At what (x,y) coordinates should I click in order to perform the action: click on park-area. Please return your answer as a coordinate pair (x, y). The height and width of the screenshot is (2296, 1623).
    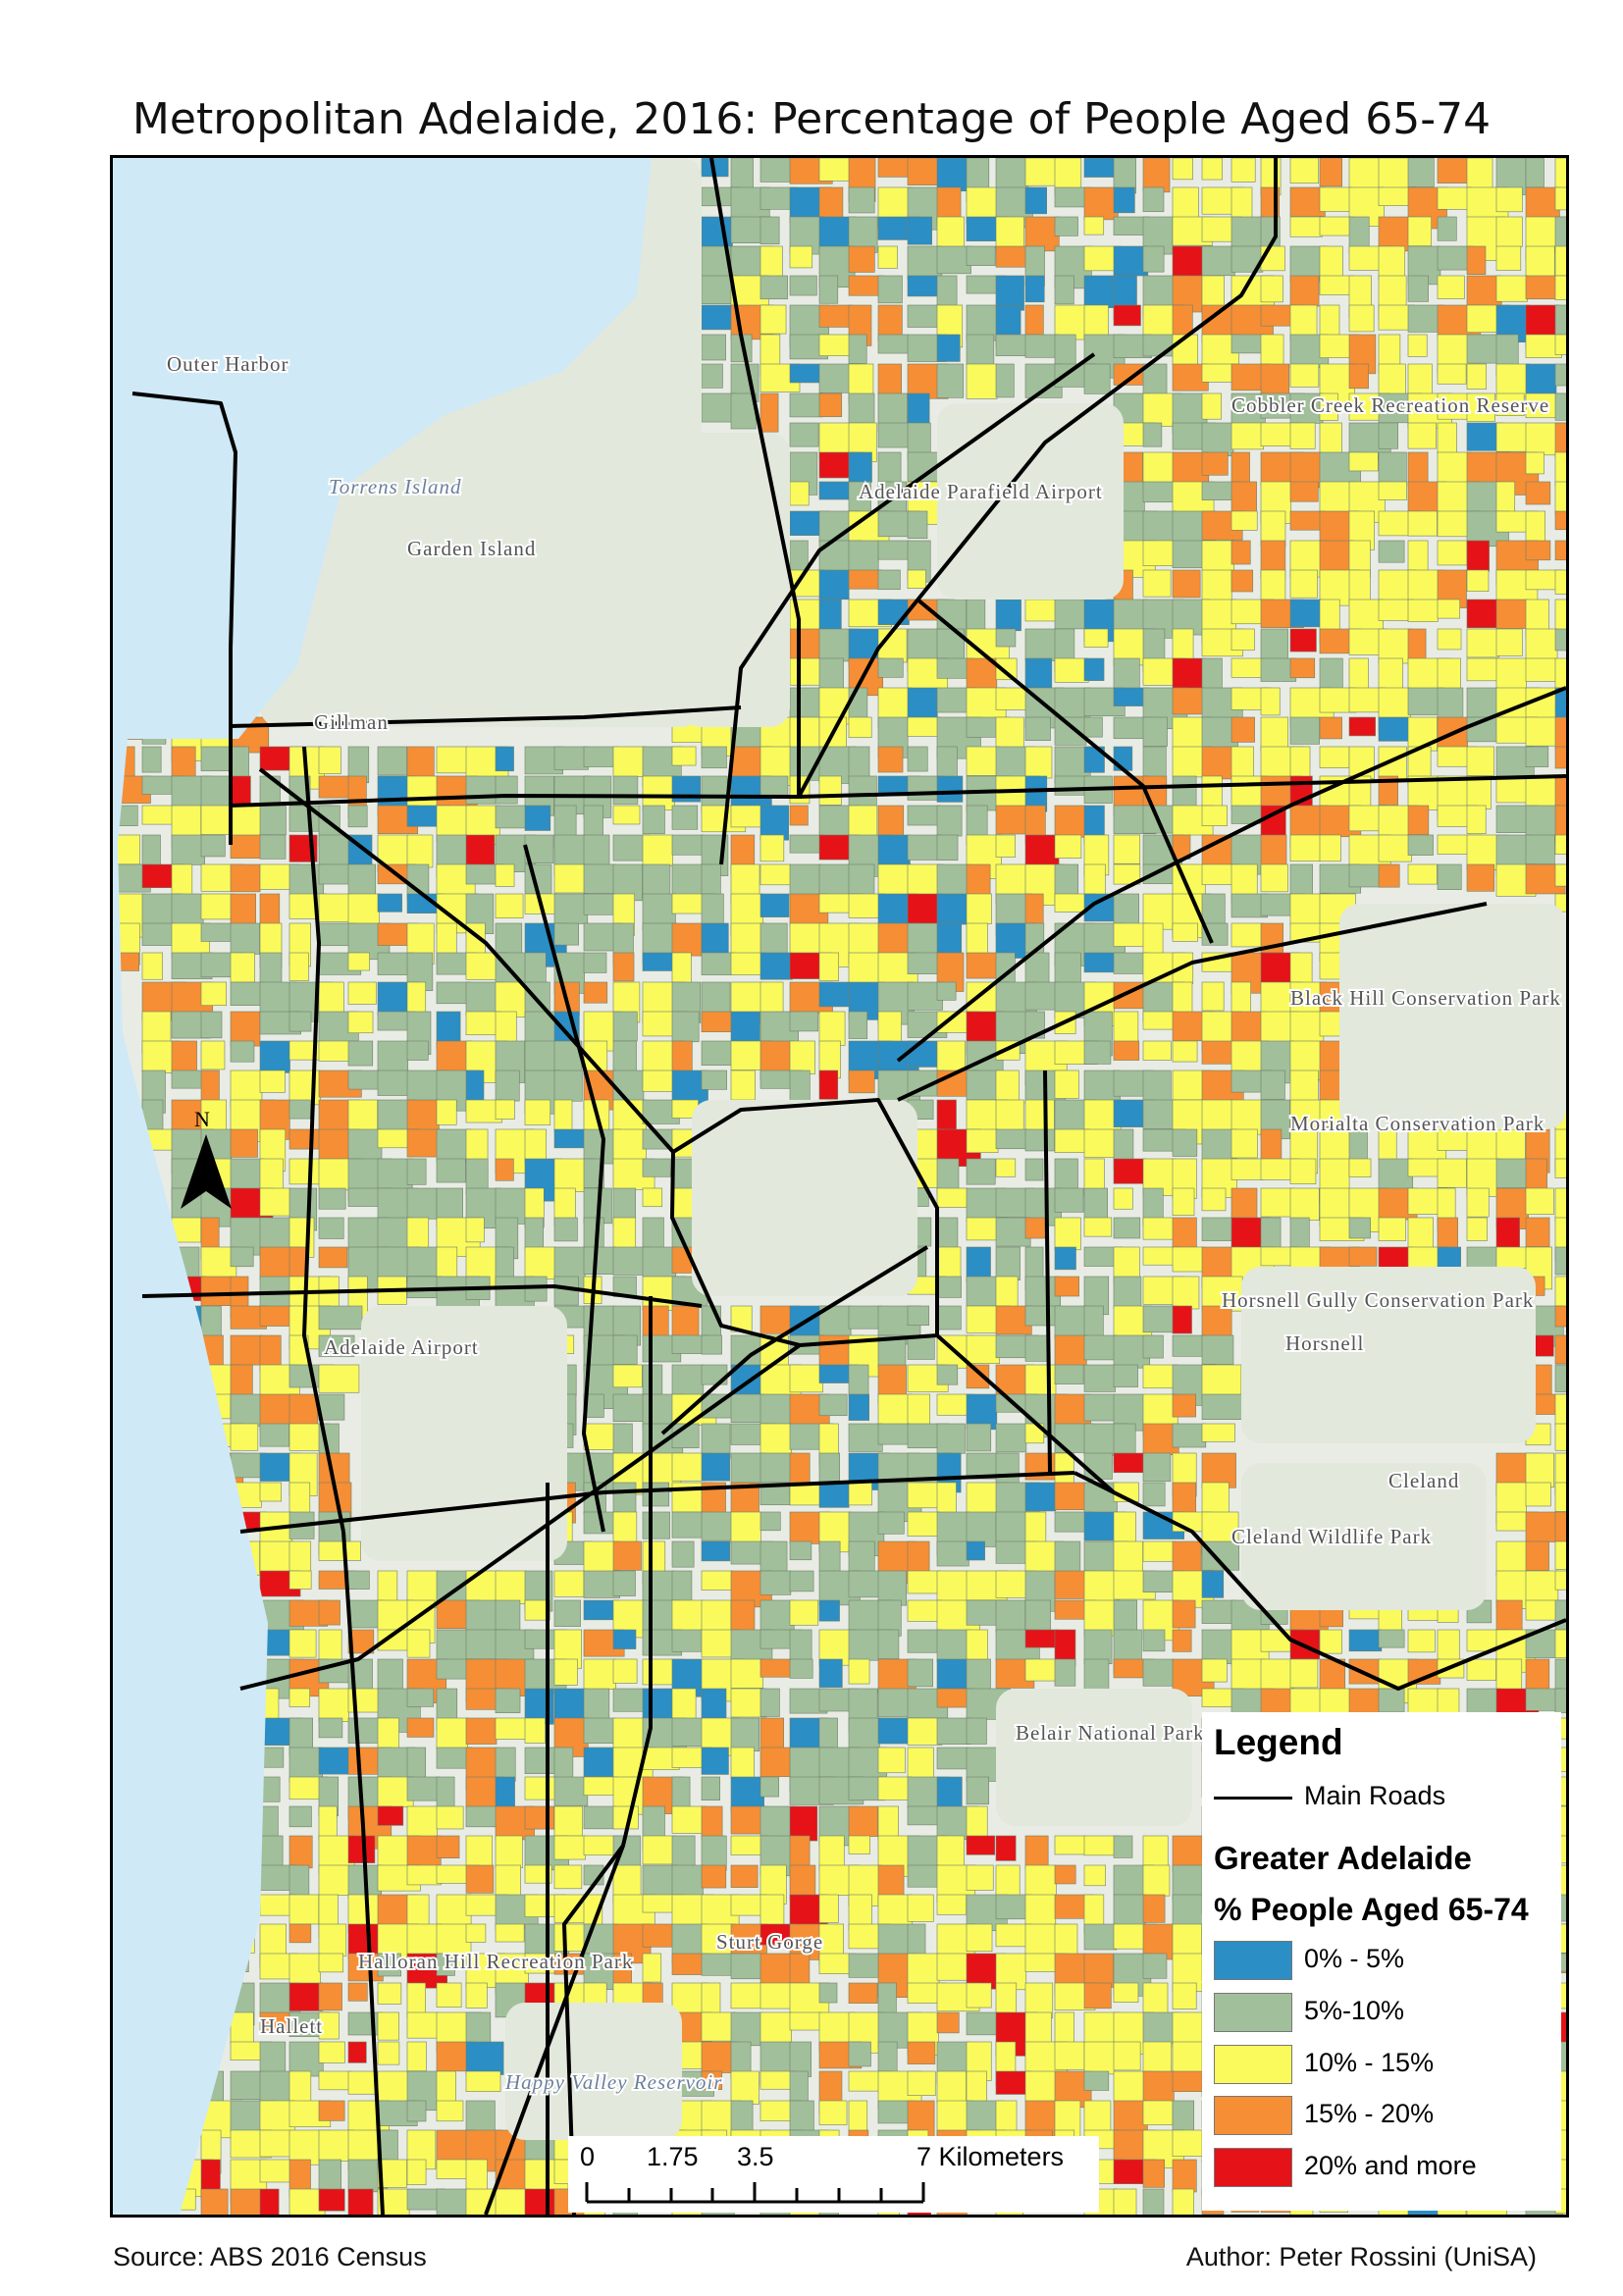
    Looking at the image, I should click on (1452, 1016).